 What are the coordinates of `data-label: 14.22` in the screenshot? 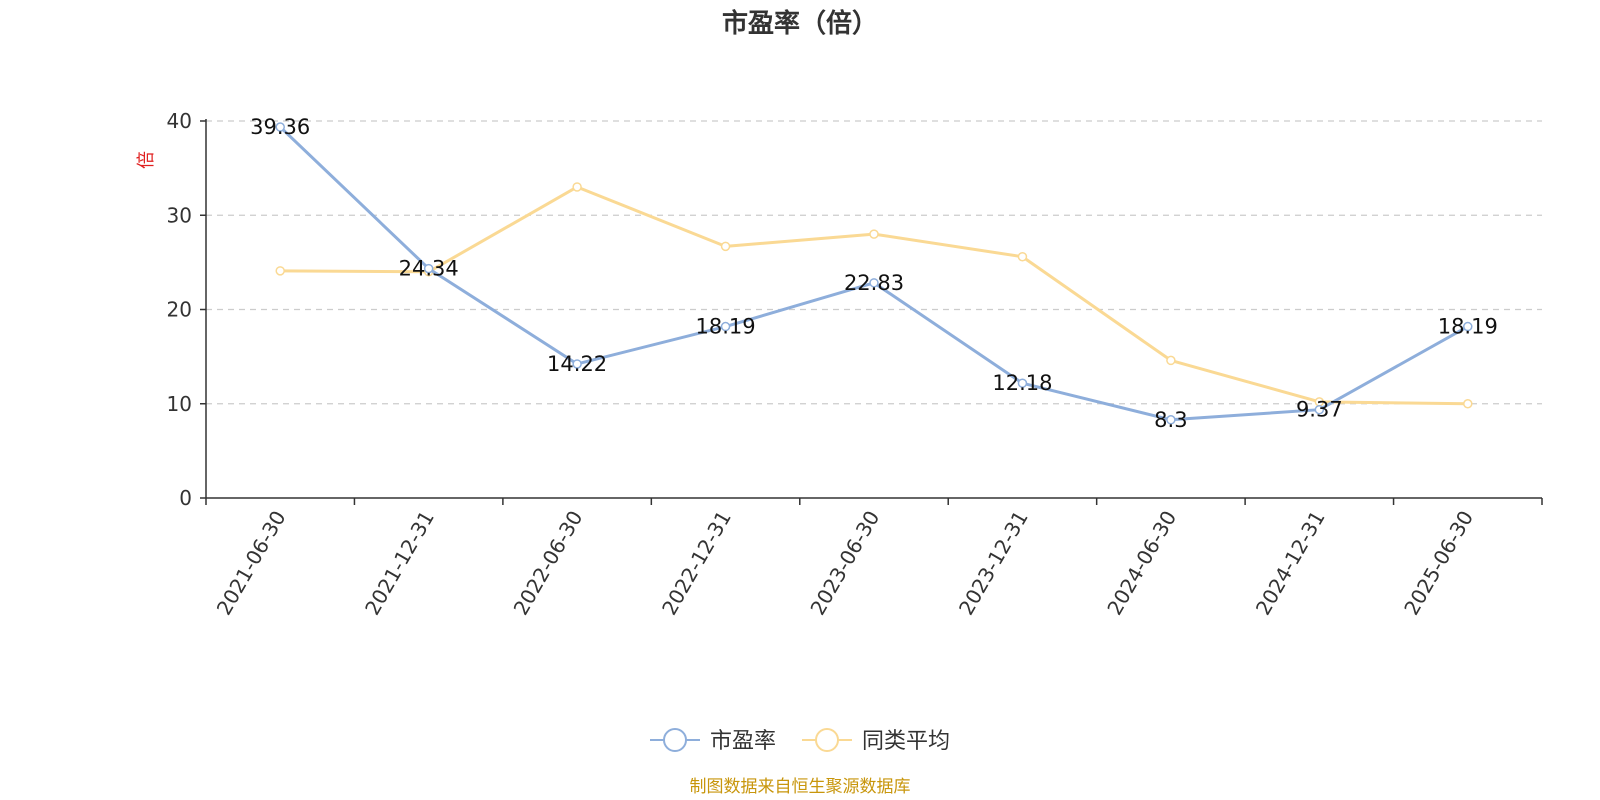 It's located at (577, 364).